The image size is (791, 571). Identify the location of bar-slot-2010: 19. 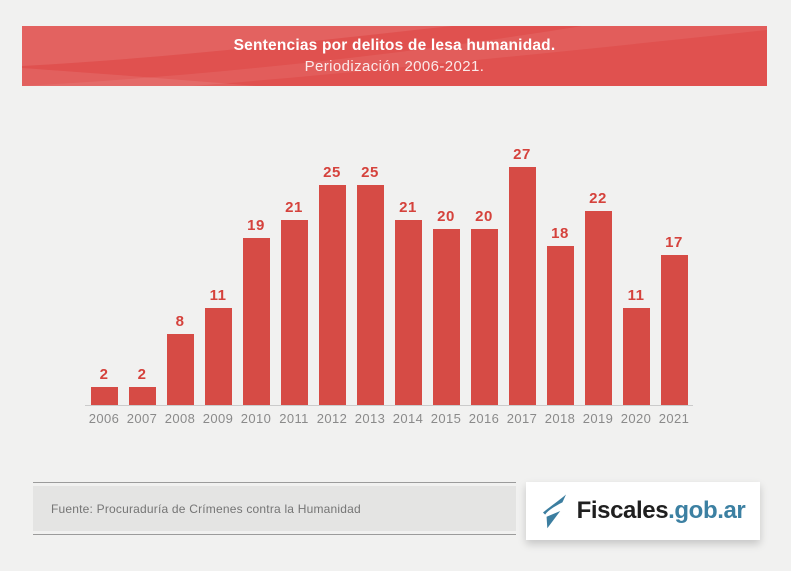
(256, 311).